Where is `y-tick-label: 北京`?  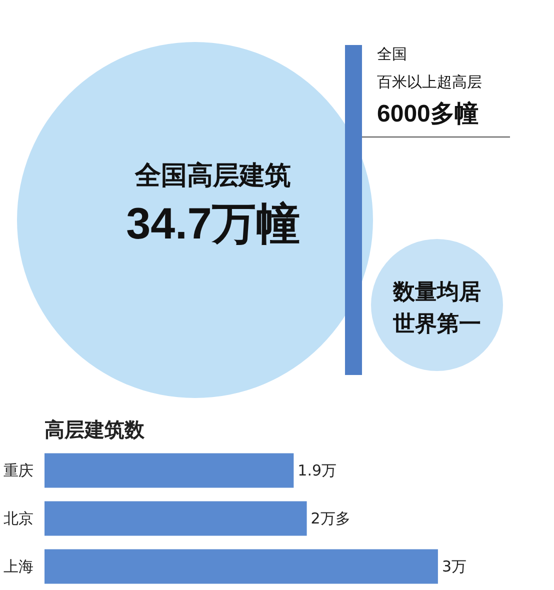
y-tick-label: 北京 is located at coordinates (19, 519).